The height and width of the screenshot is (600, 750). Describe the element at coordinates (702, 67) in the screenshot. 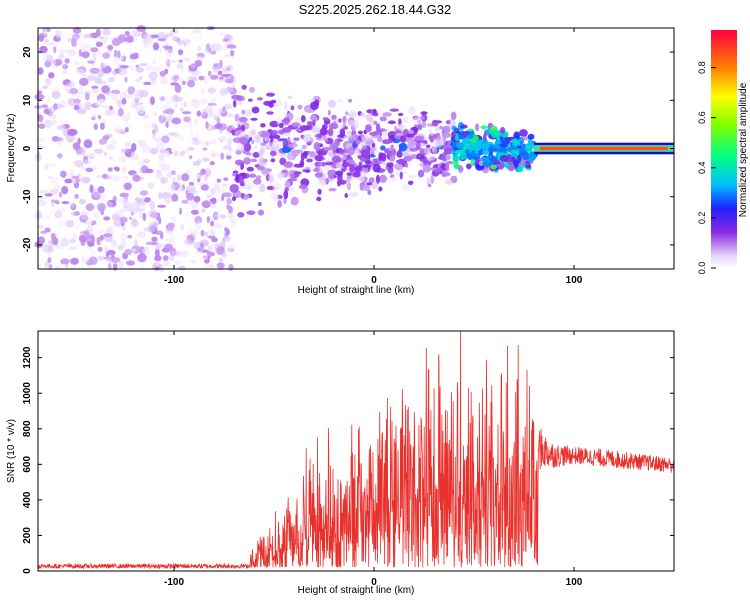

I see `colorbar-tick-label: 0.8` at that location.